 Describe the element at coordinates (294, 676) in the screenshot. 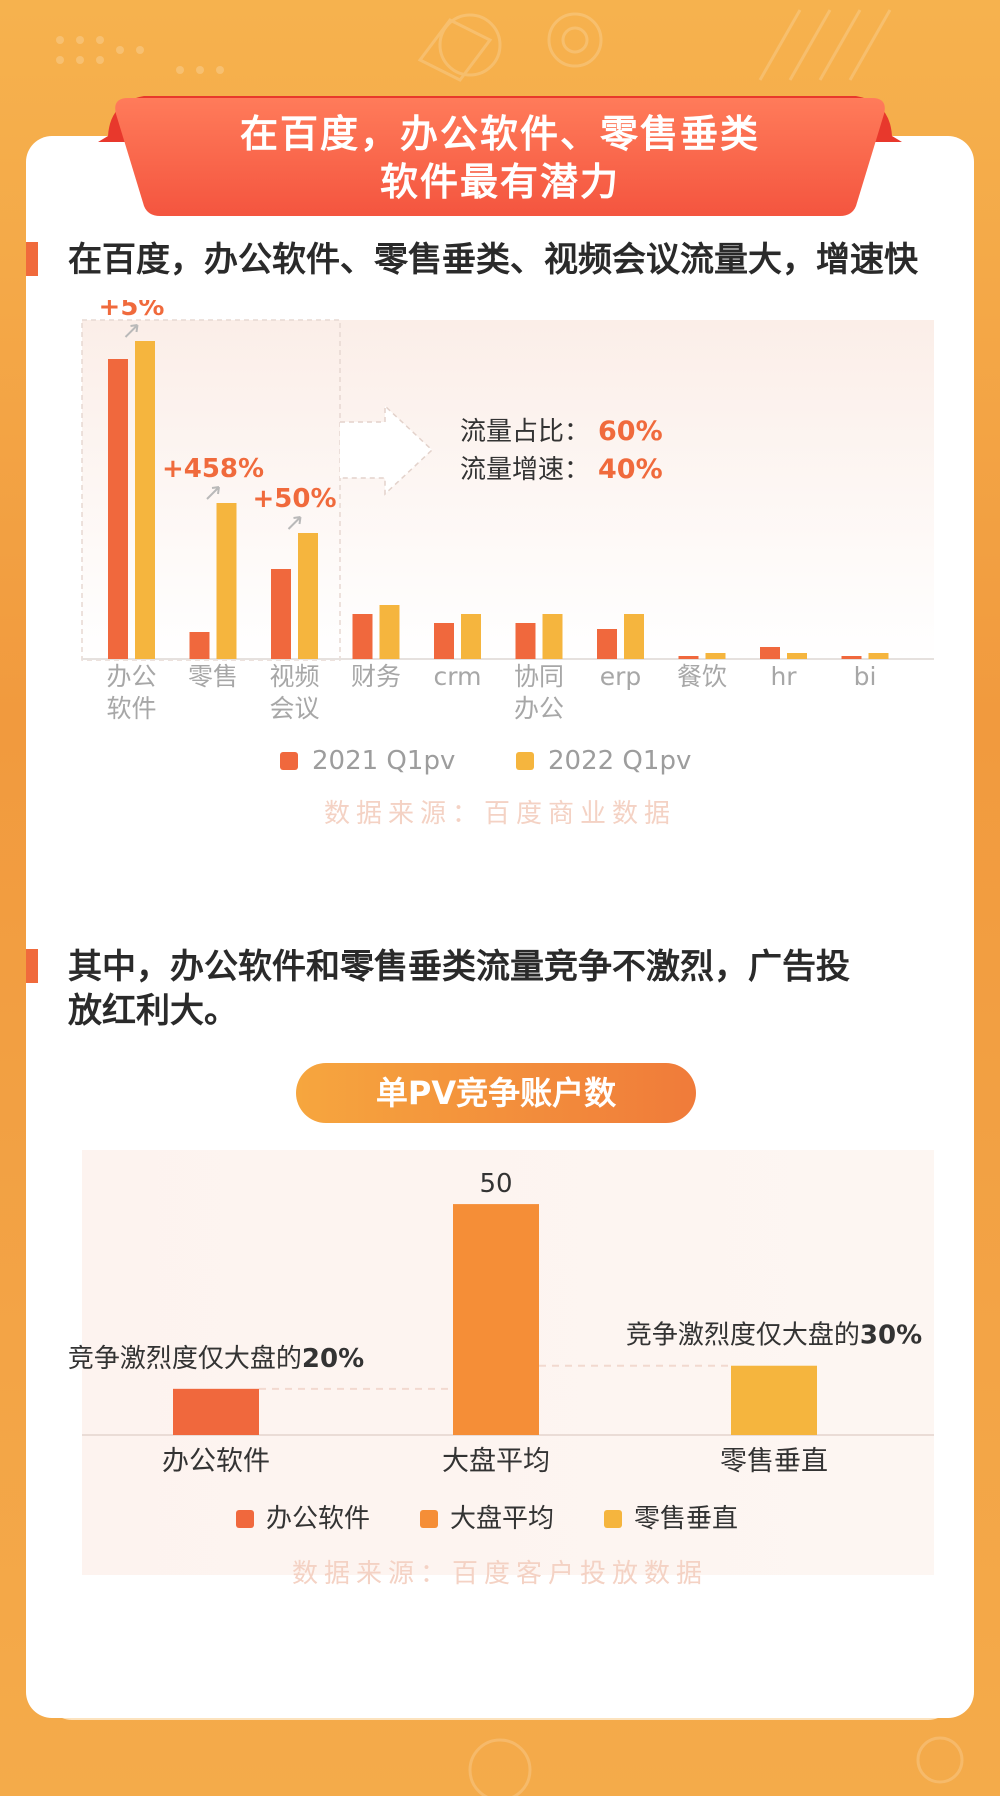

I see `x-tick-label-2-0: 视频` at that location.